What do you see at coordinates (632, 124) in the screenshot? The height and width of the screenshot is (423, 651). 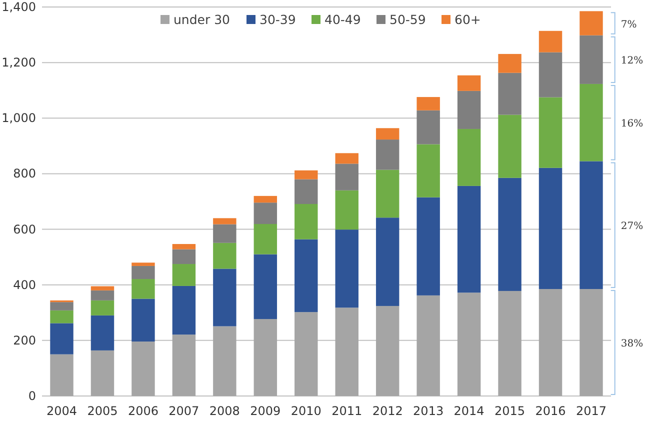 I see `text: 16%` at bounding box center [632, 124].